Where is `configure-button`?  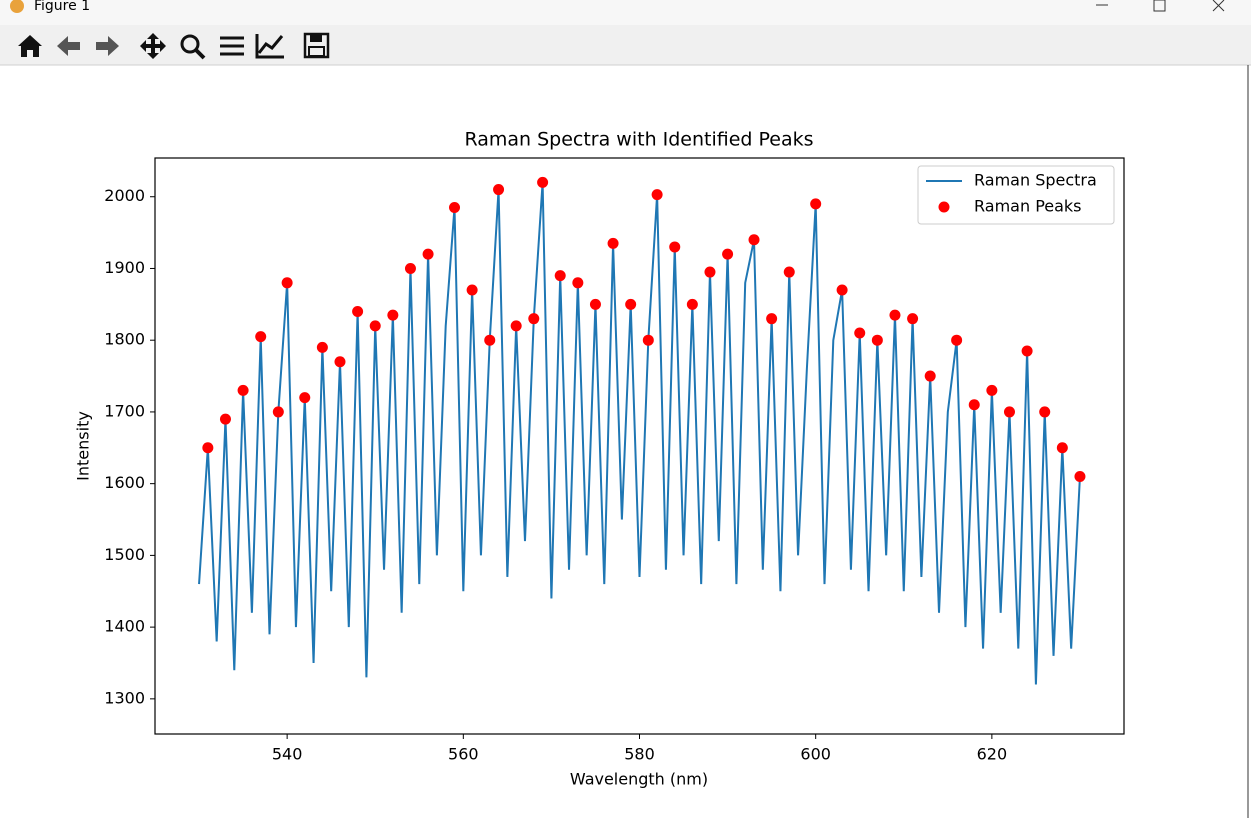 configure-button is located at coordinates (232, 46).